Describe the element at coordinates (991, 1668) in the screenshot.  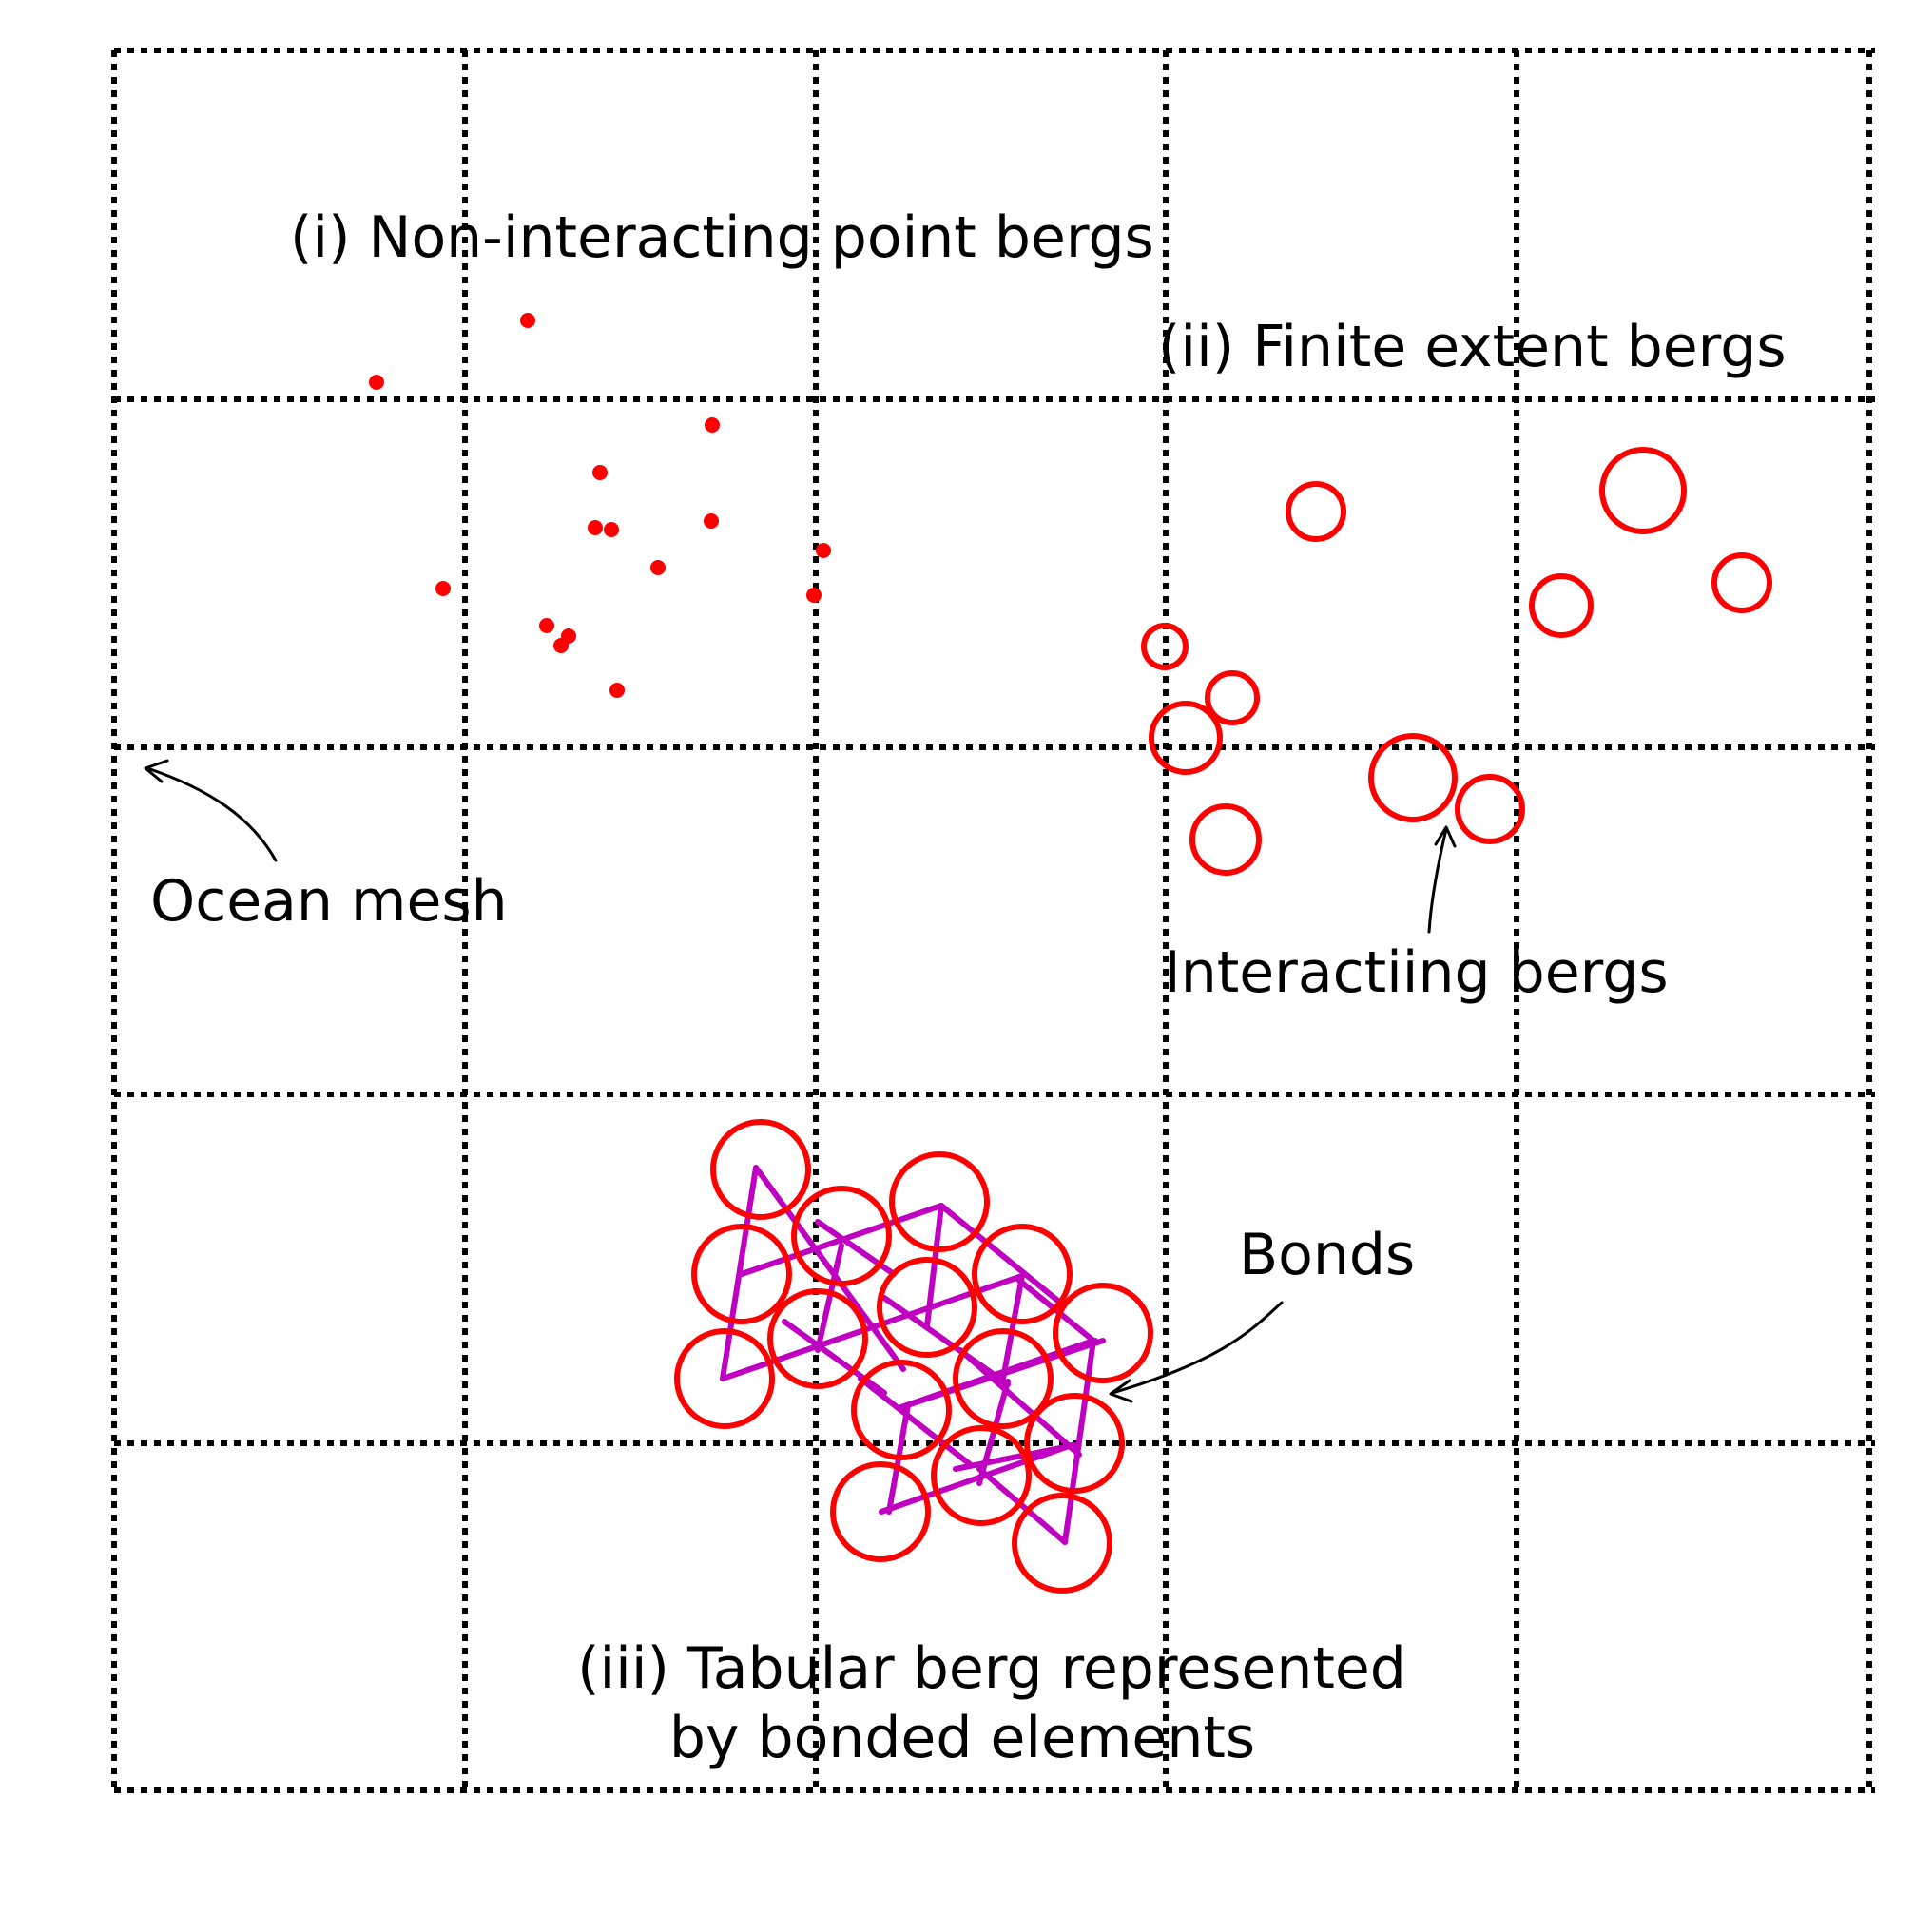
I see `tabular-berg-label-line1: (iii) Tabular berg represented` at that location.